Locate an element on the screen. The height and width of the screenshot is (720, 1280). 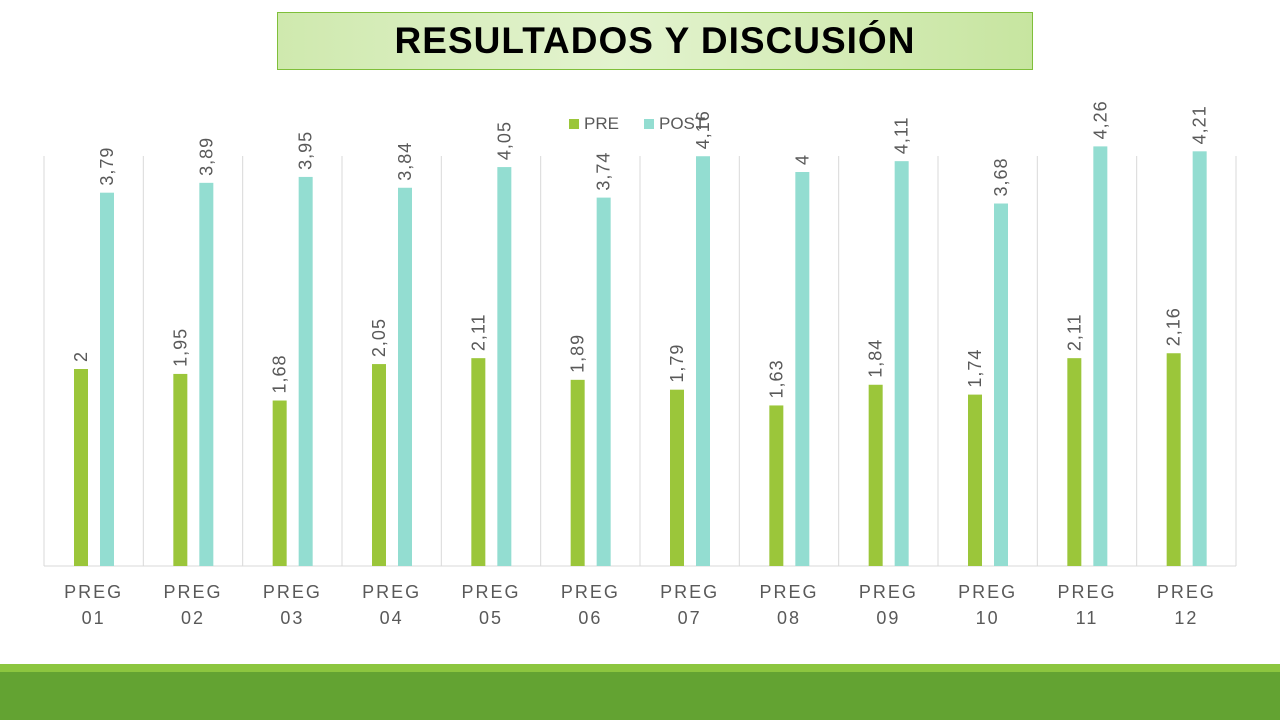
category-label: 09 is located at coordinates (888, 618).